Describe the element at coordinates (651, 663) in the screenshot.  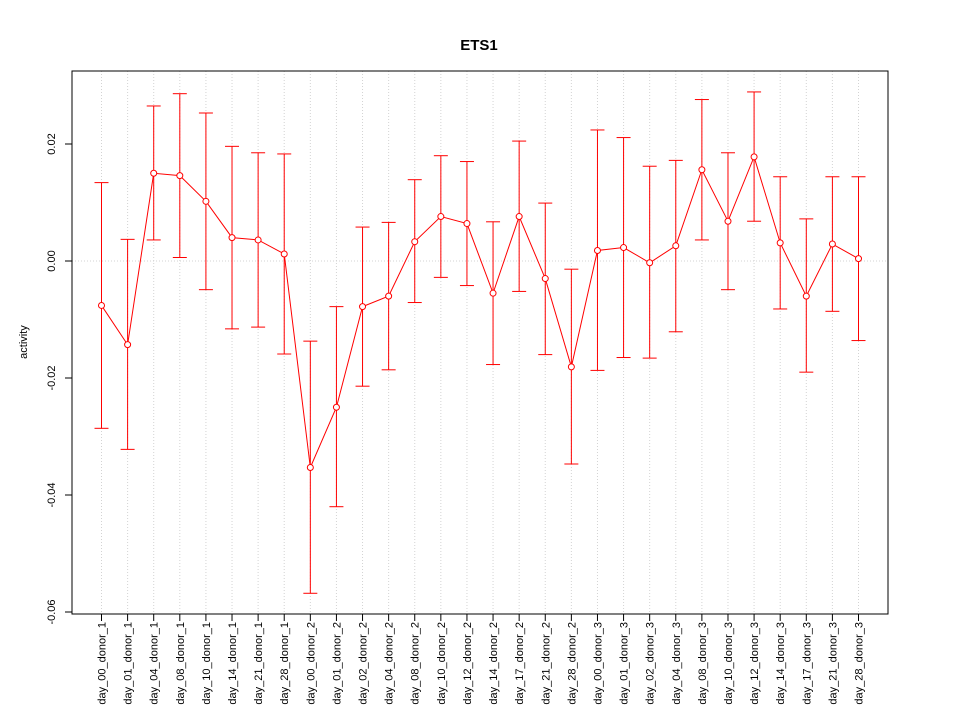
I see `x-tick-label: day_02_donor_3` at that location.